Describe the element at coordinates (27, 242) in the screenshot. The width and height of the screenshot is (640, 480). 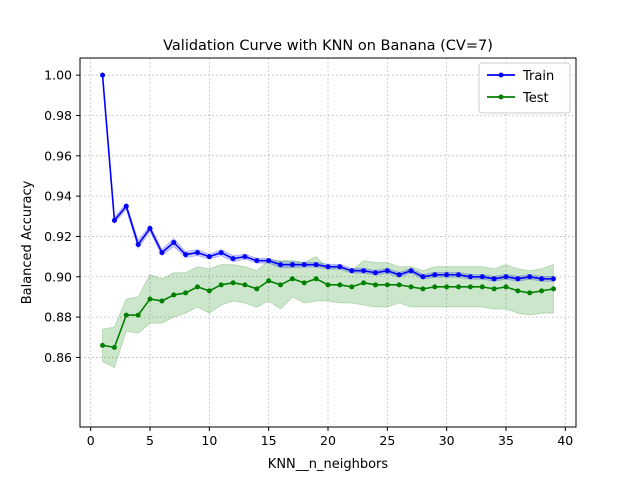
I see `y-axis-label: Balanced Accuracy` at that location.